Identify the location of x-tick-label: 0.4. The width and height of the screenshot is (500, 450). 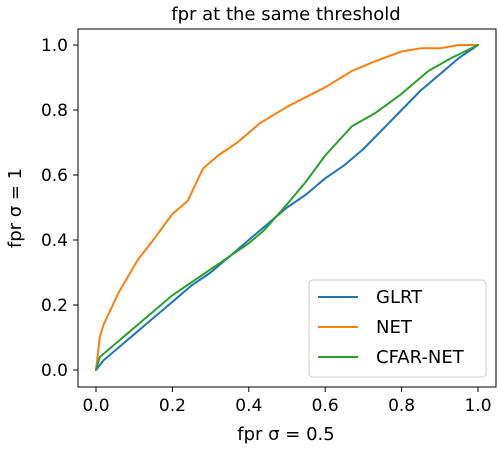
(248, 406).